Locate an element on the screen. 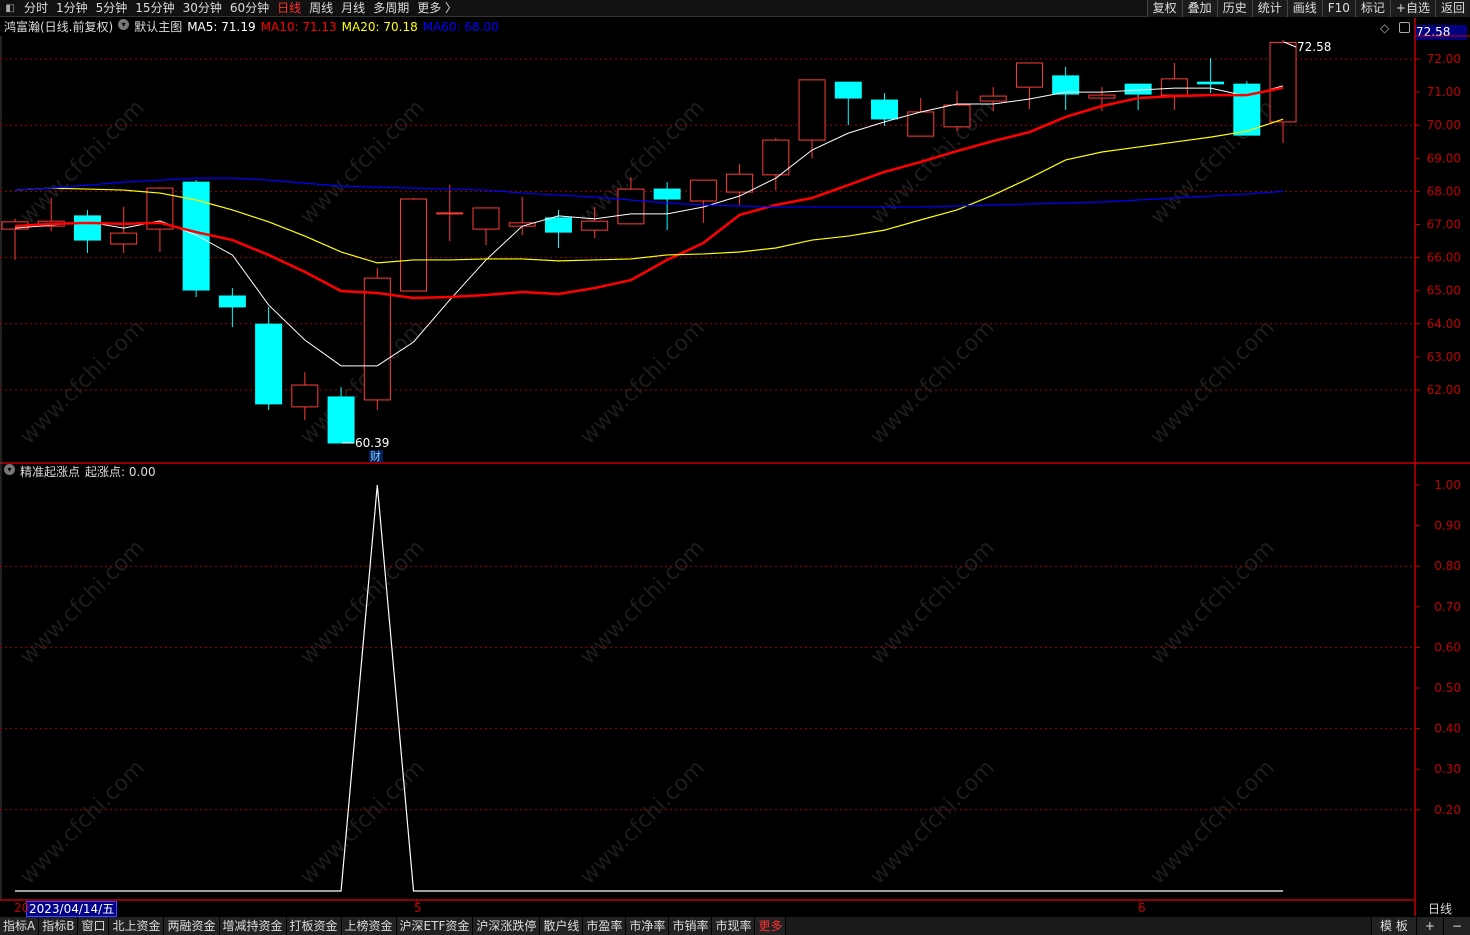  ma60-value: MA60: 68.00 is located at coordinates (460, 27).